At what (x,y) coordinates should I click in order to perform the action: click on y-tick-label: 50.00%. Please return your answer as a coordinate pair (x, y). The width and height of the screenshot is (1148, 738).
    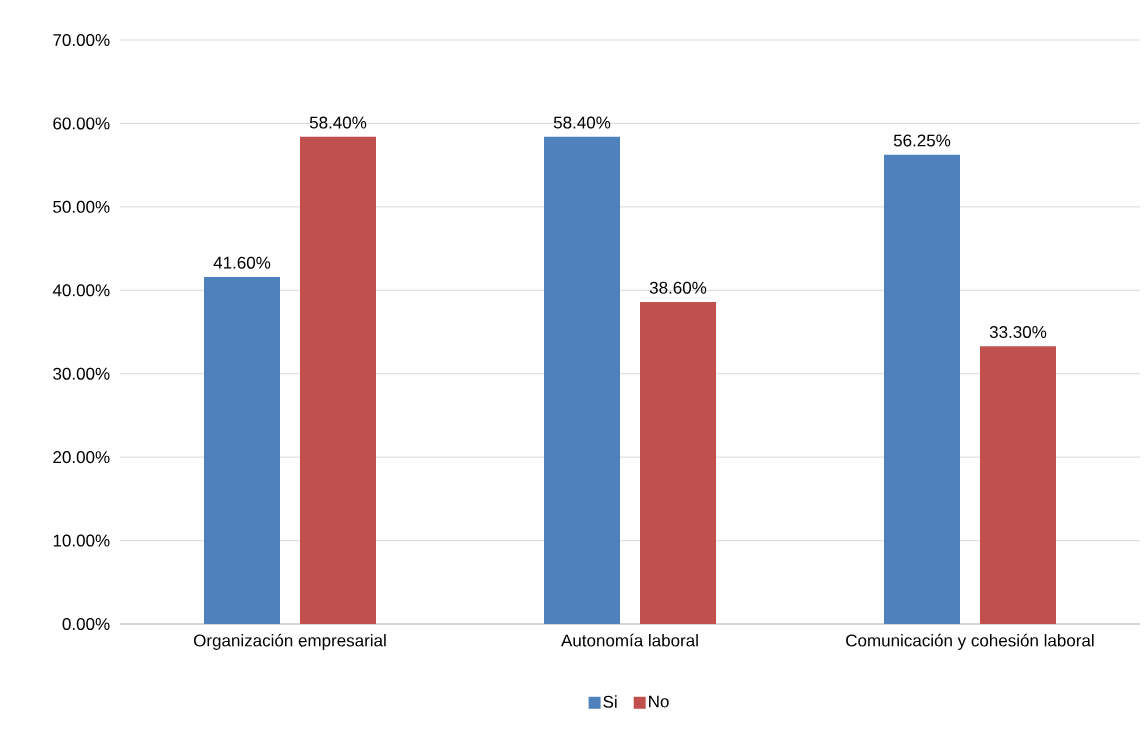
    Looking at the image, I should click on (81, 206).